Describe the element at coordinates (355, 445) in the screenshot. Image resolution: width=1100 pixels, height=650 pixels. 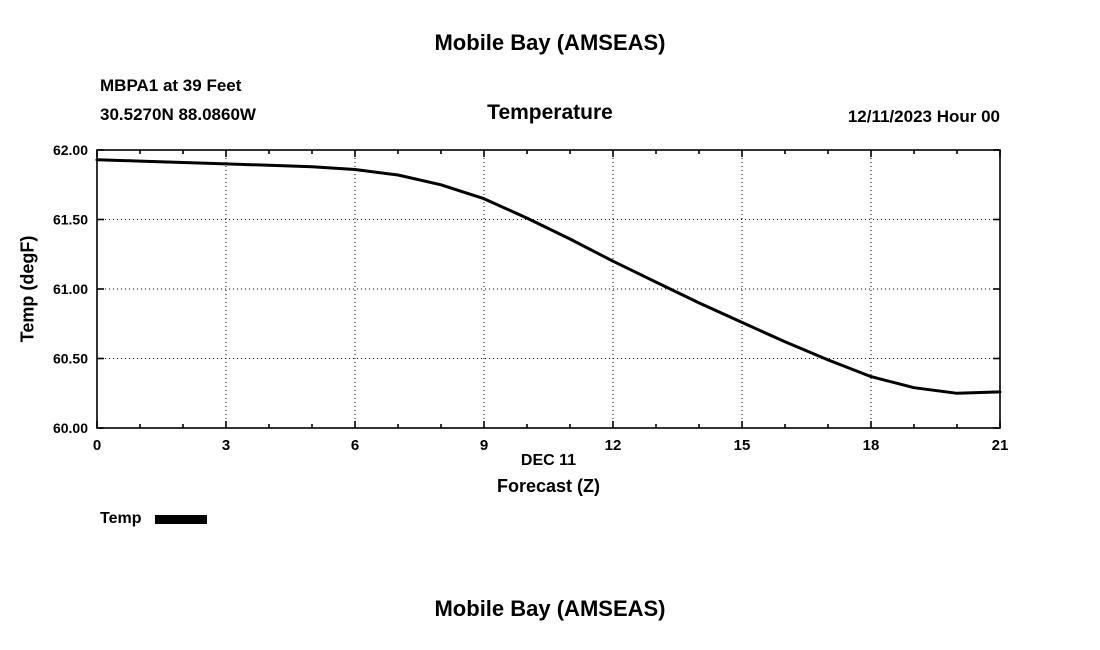
I see `x-tick-label: 6` at that location.